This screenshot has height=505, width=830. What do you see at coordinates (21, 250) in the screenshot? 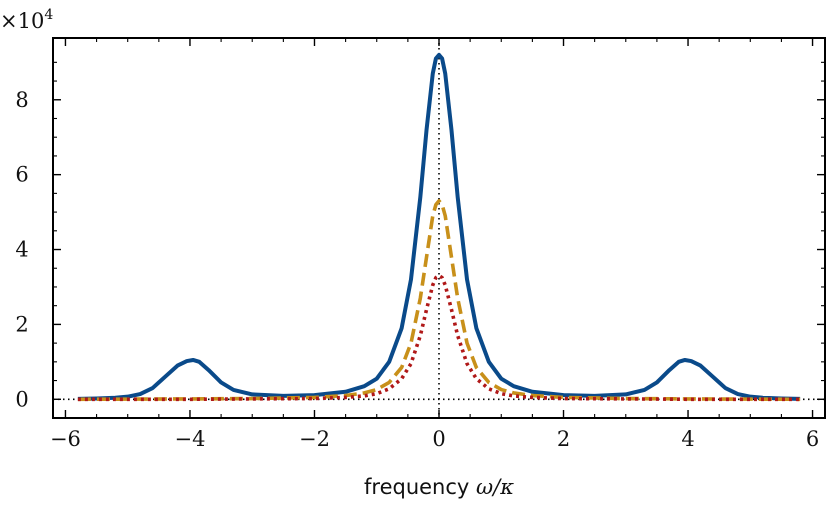
I see `y-tick-label: 4` at bounding box center [21, 250].